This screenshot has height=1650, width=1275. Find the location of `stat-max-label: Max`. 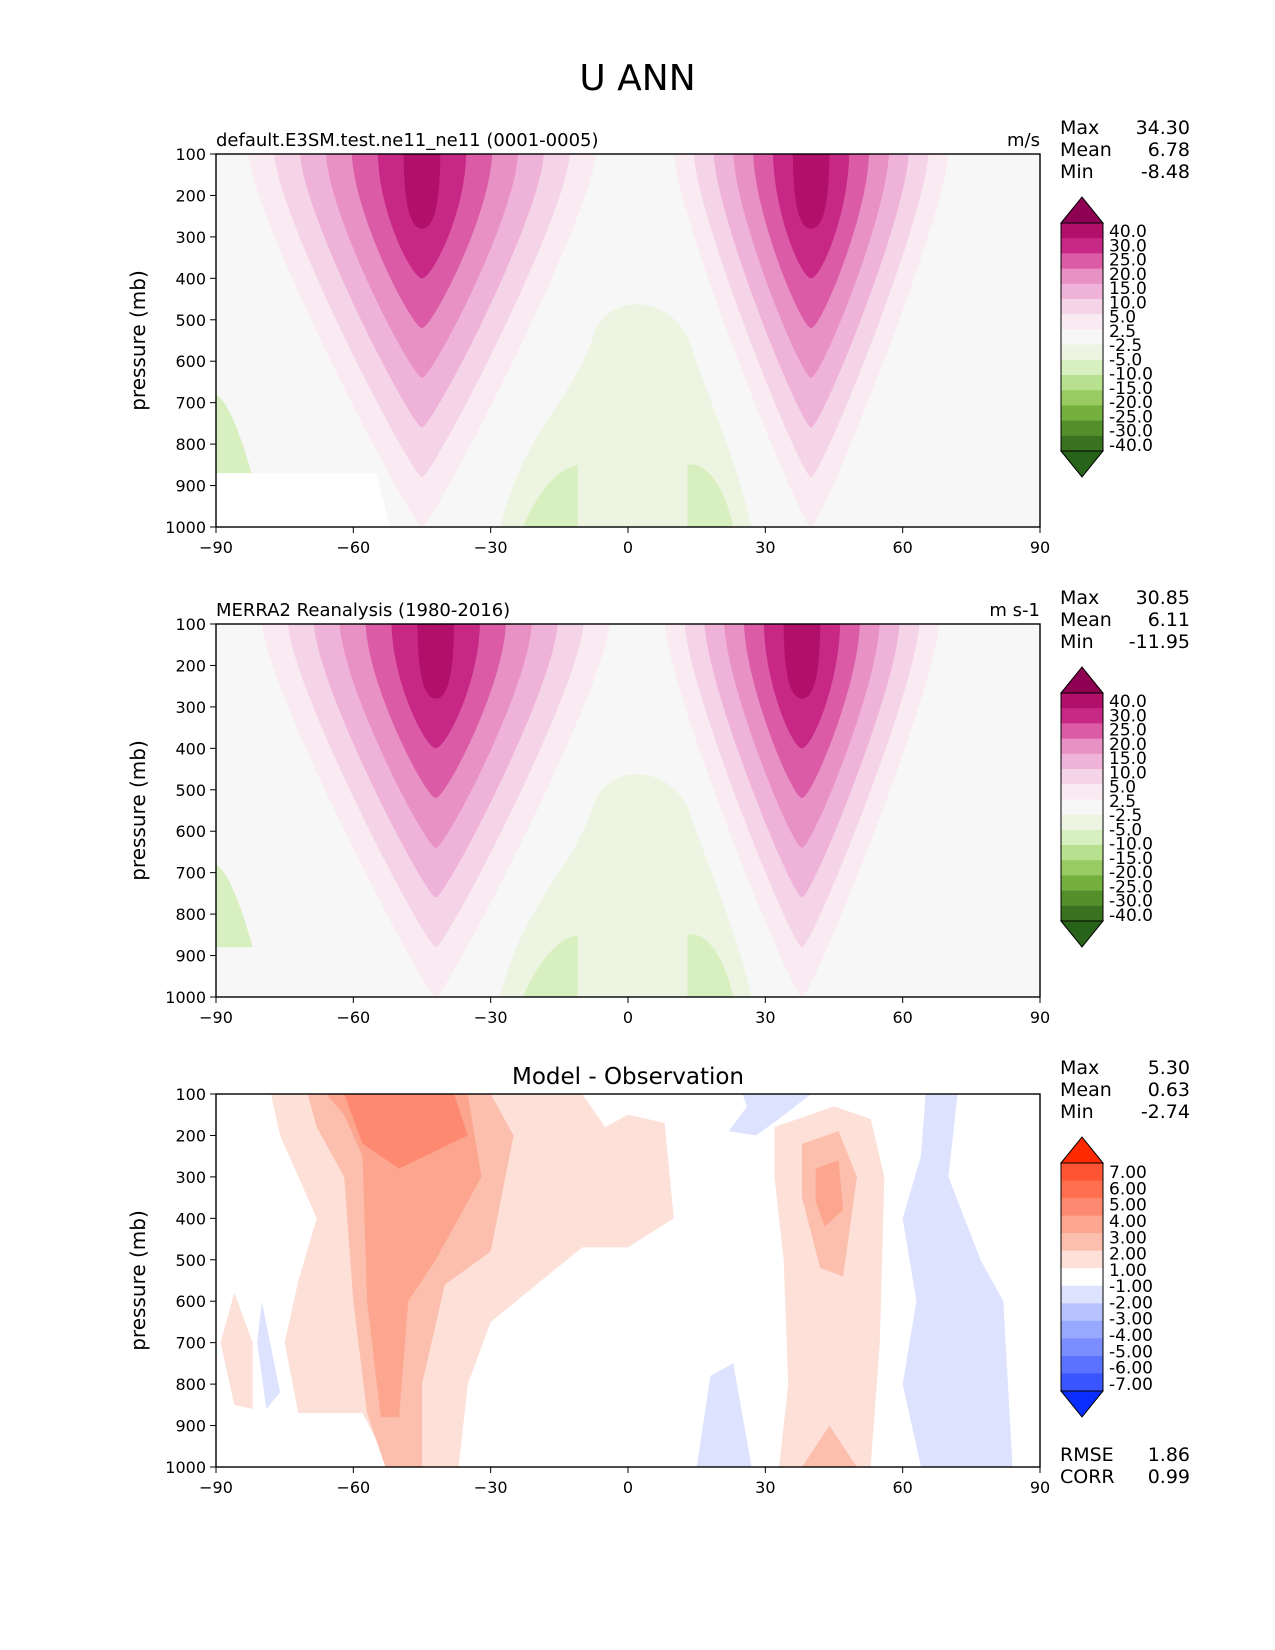

stat-max-label: Max is located at coordinates (1080, 1068).